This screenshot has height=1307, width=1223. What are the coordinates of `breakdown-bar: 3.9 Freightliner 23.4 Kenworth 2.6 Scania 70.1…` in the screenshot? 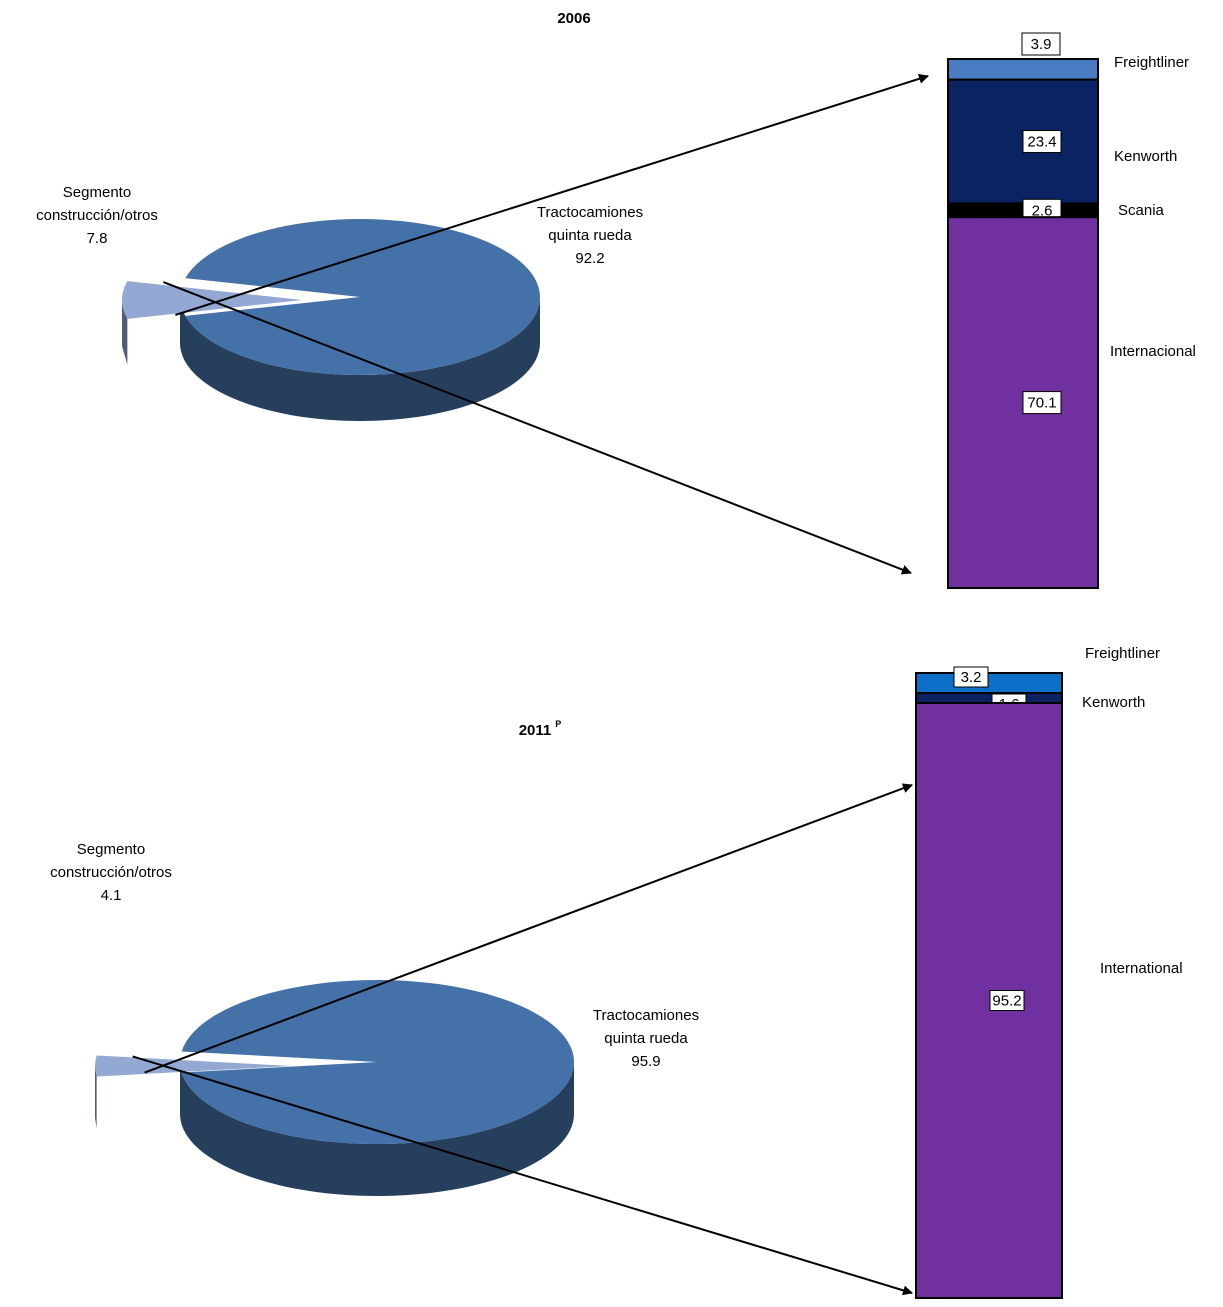 It's located at (1071, 311).